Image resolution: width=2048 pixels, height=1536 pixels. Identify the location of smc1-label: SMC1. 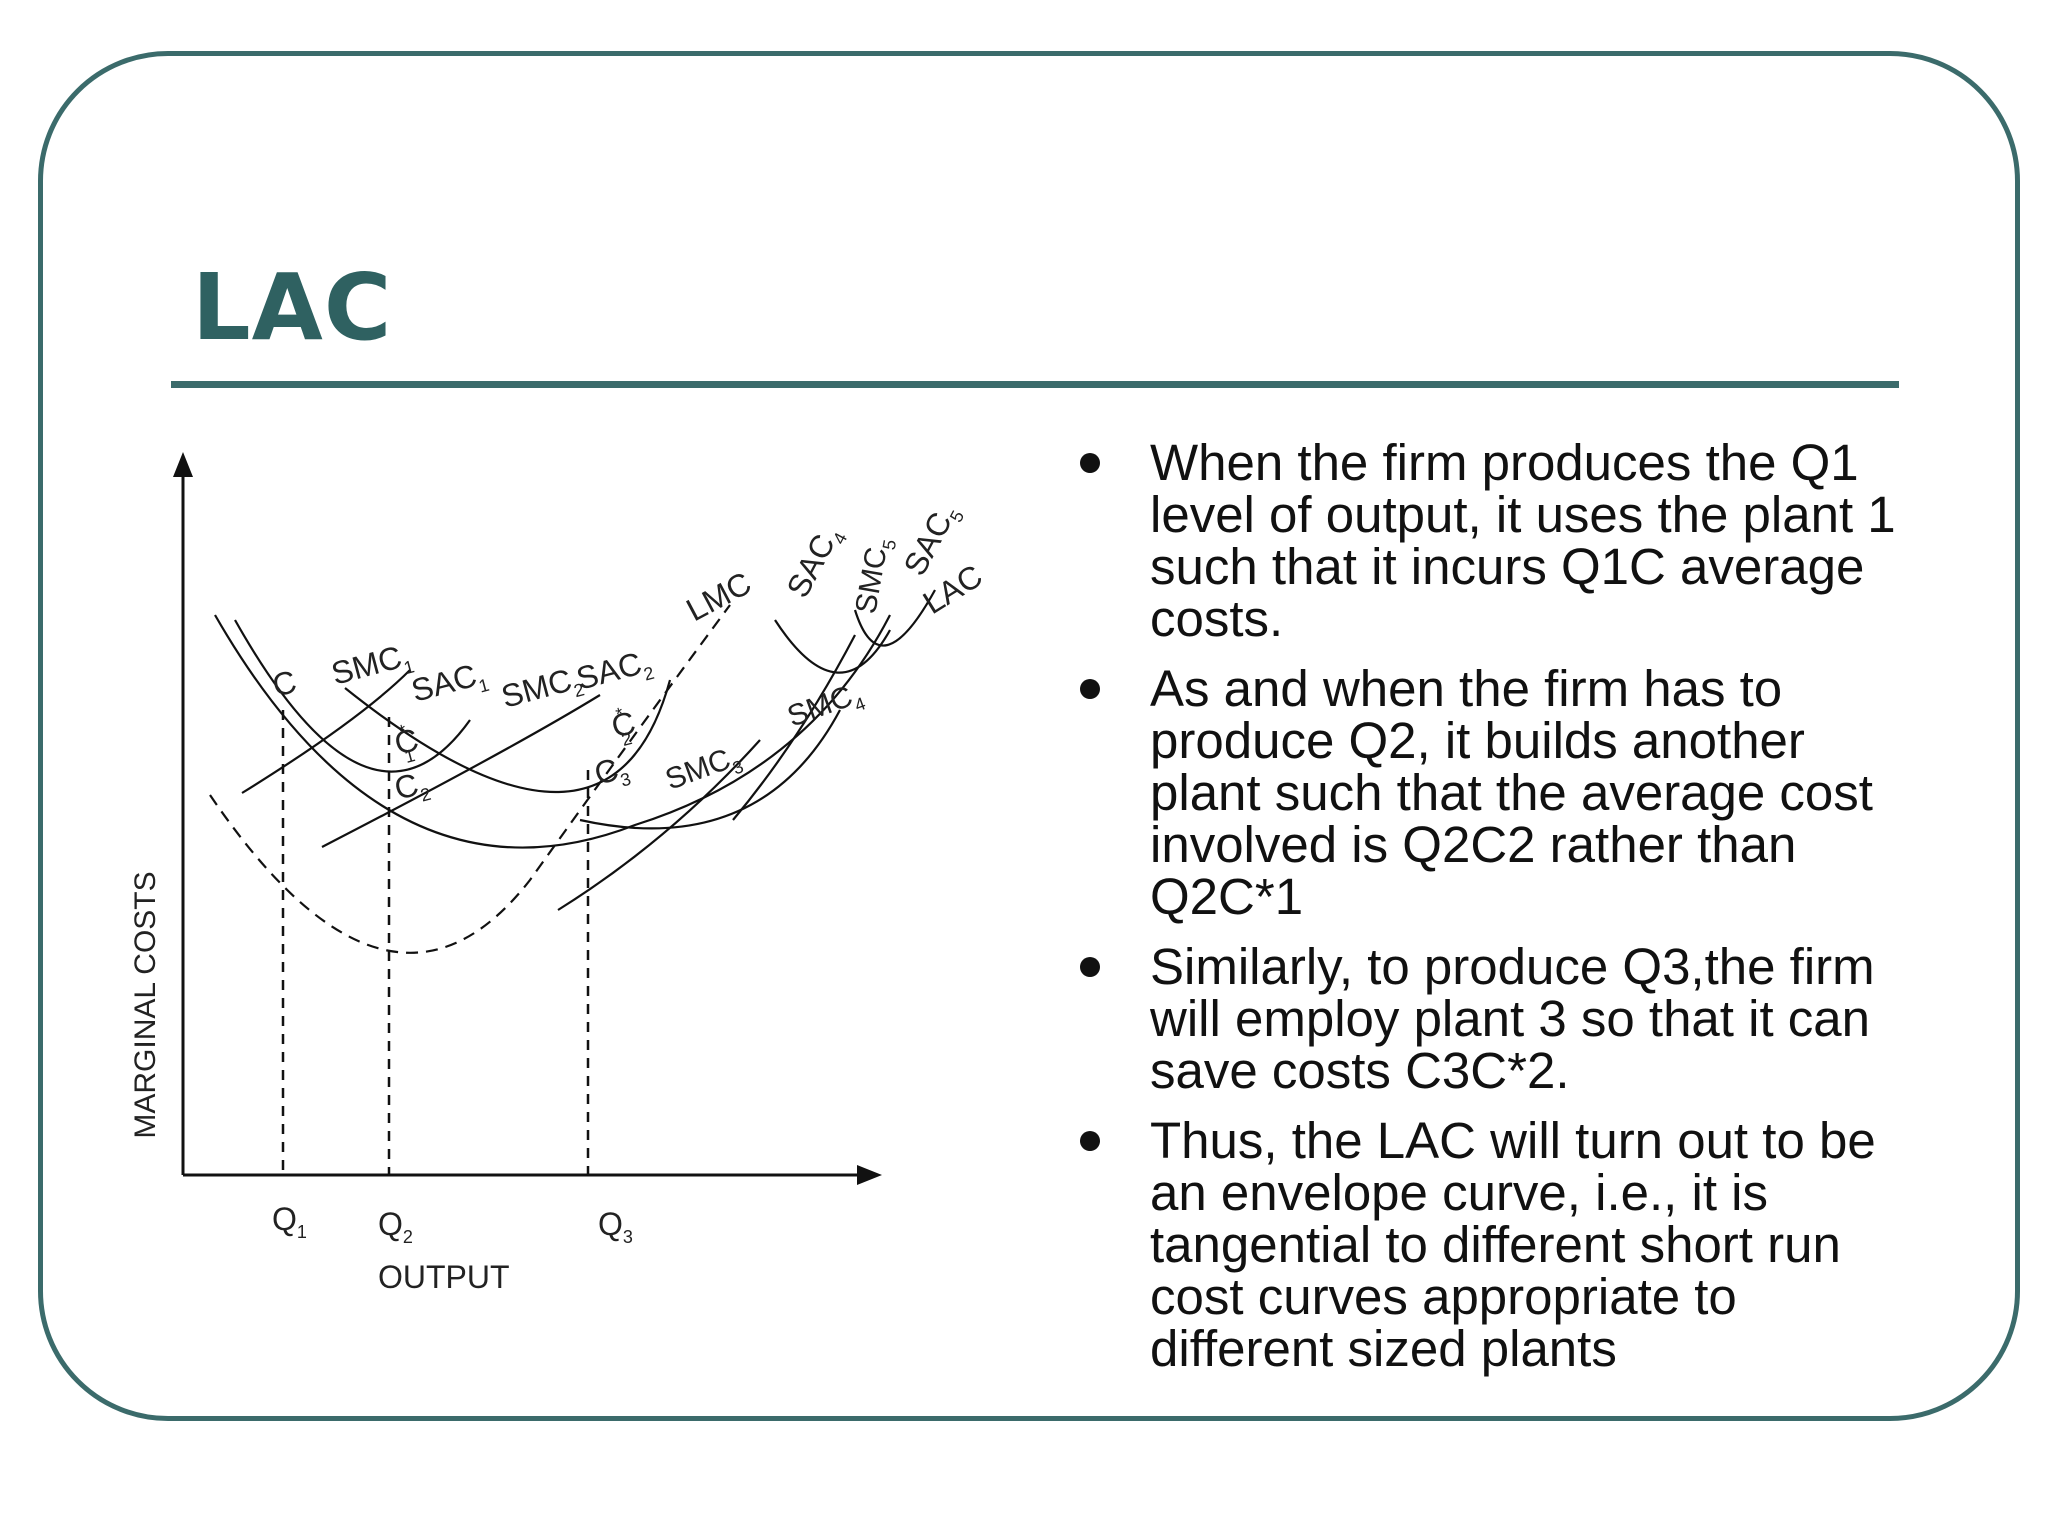
(371, 666).